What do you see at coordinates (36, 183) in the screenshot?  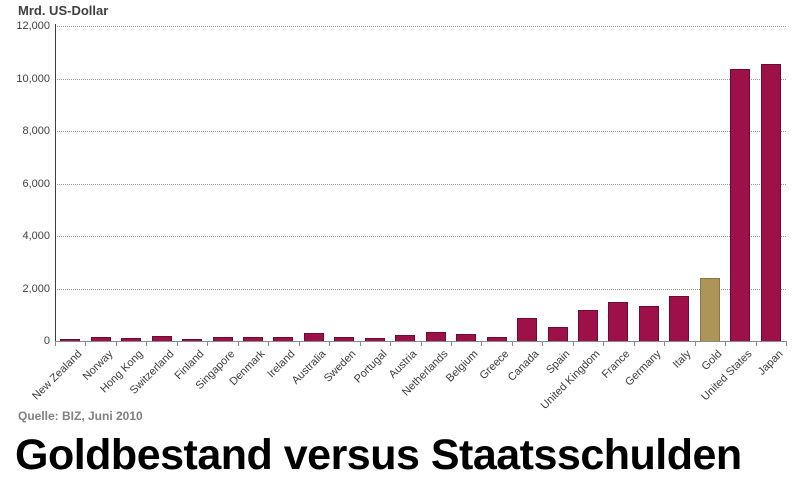 I see `y-tick-label: 6,000` at bounding box center [36, 183].